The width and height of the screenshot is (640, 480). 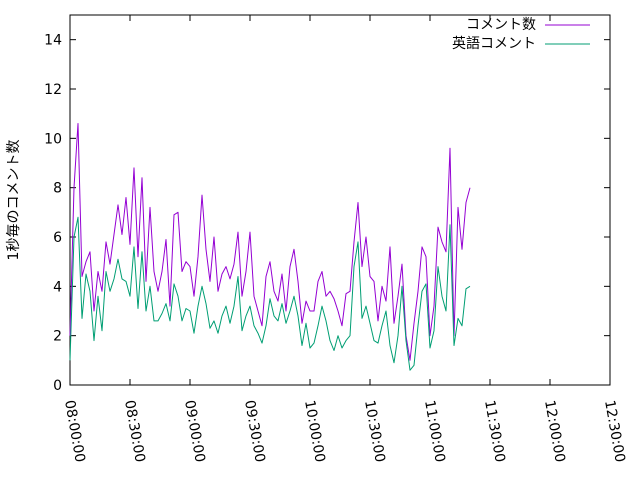 What do you see at coordinates (134, 431) in the screenshot?
I see `x-tick-label: 08:30:00` at bounding box center [134, 431].